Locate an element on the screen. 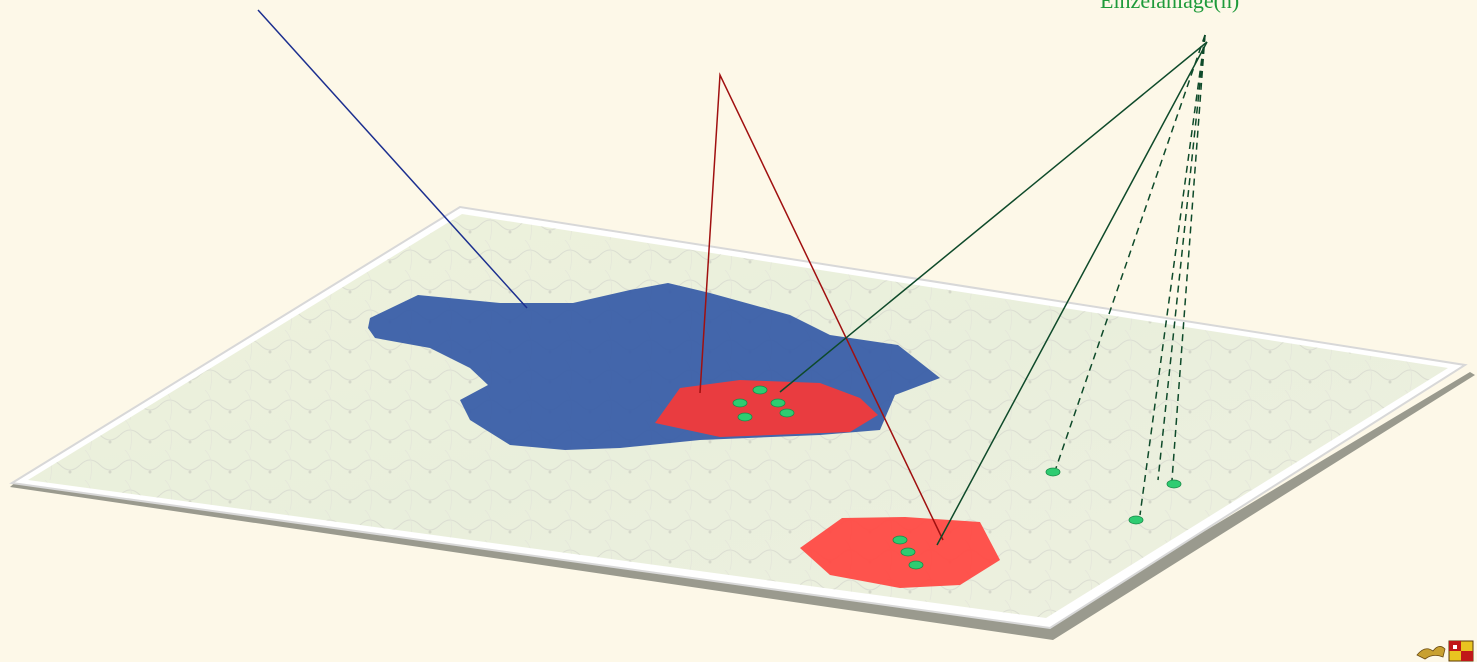 The width and height of the screenshot is (1477, 662). single-turbines is located at coordinates (1113, 496).